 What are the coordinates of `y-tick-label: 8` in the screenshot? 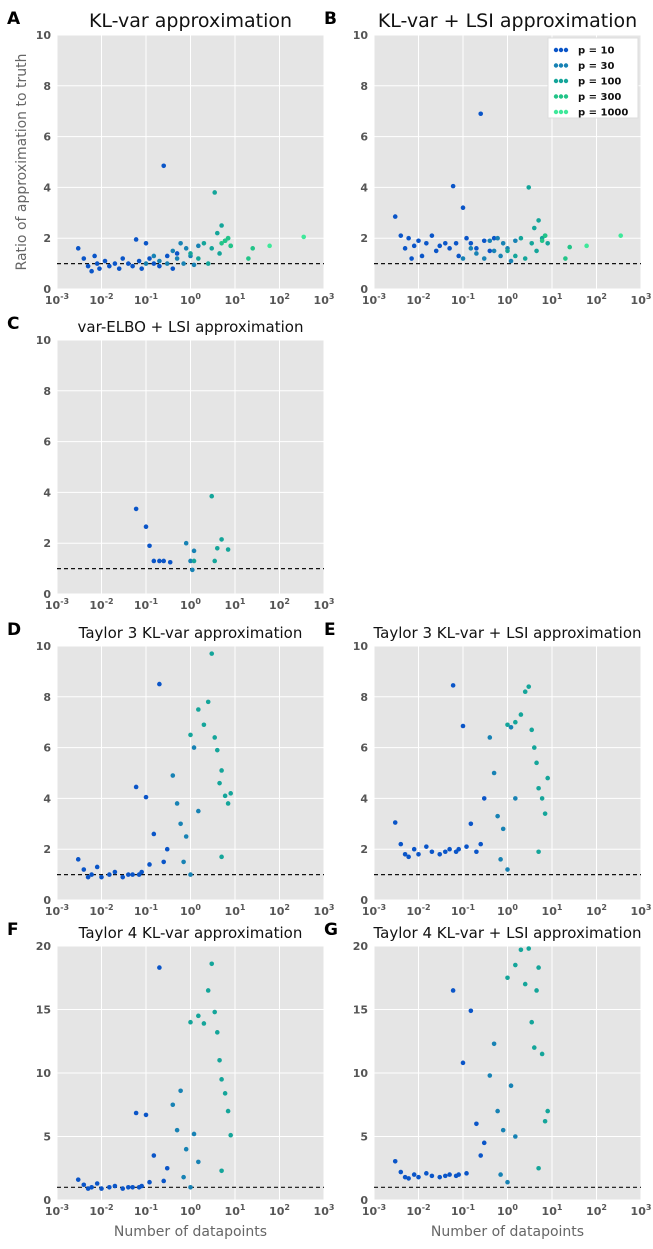 It's located at (47, 697).